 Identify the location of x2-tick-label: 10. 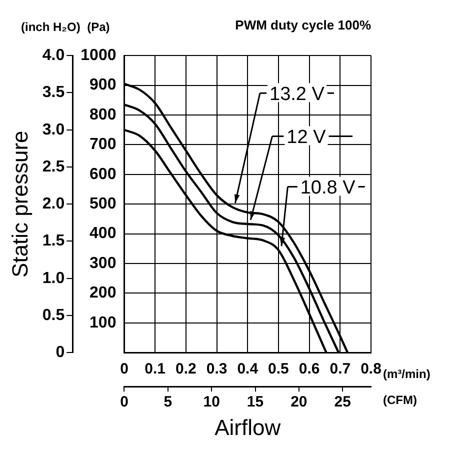
(211, 402).